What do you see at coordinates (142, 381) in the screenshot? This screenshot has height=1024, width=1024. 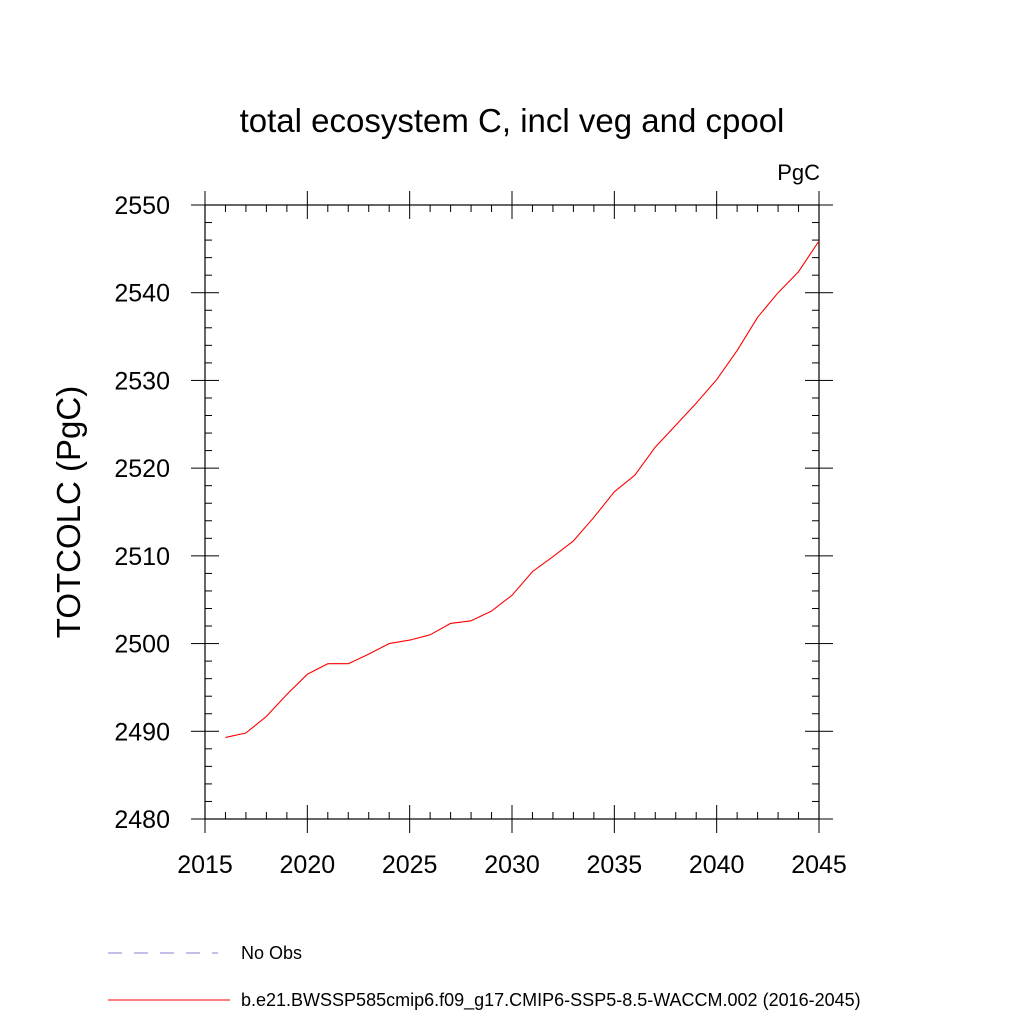 I see `y-tick-label: 2530` at bounding box center [142, 381].